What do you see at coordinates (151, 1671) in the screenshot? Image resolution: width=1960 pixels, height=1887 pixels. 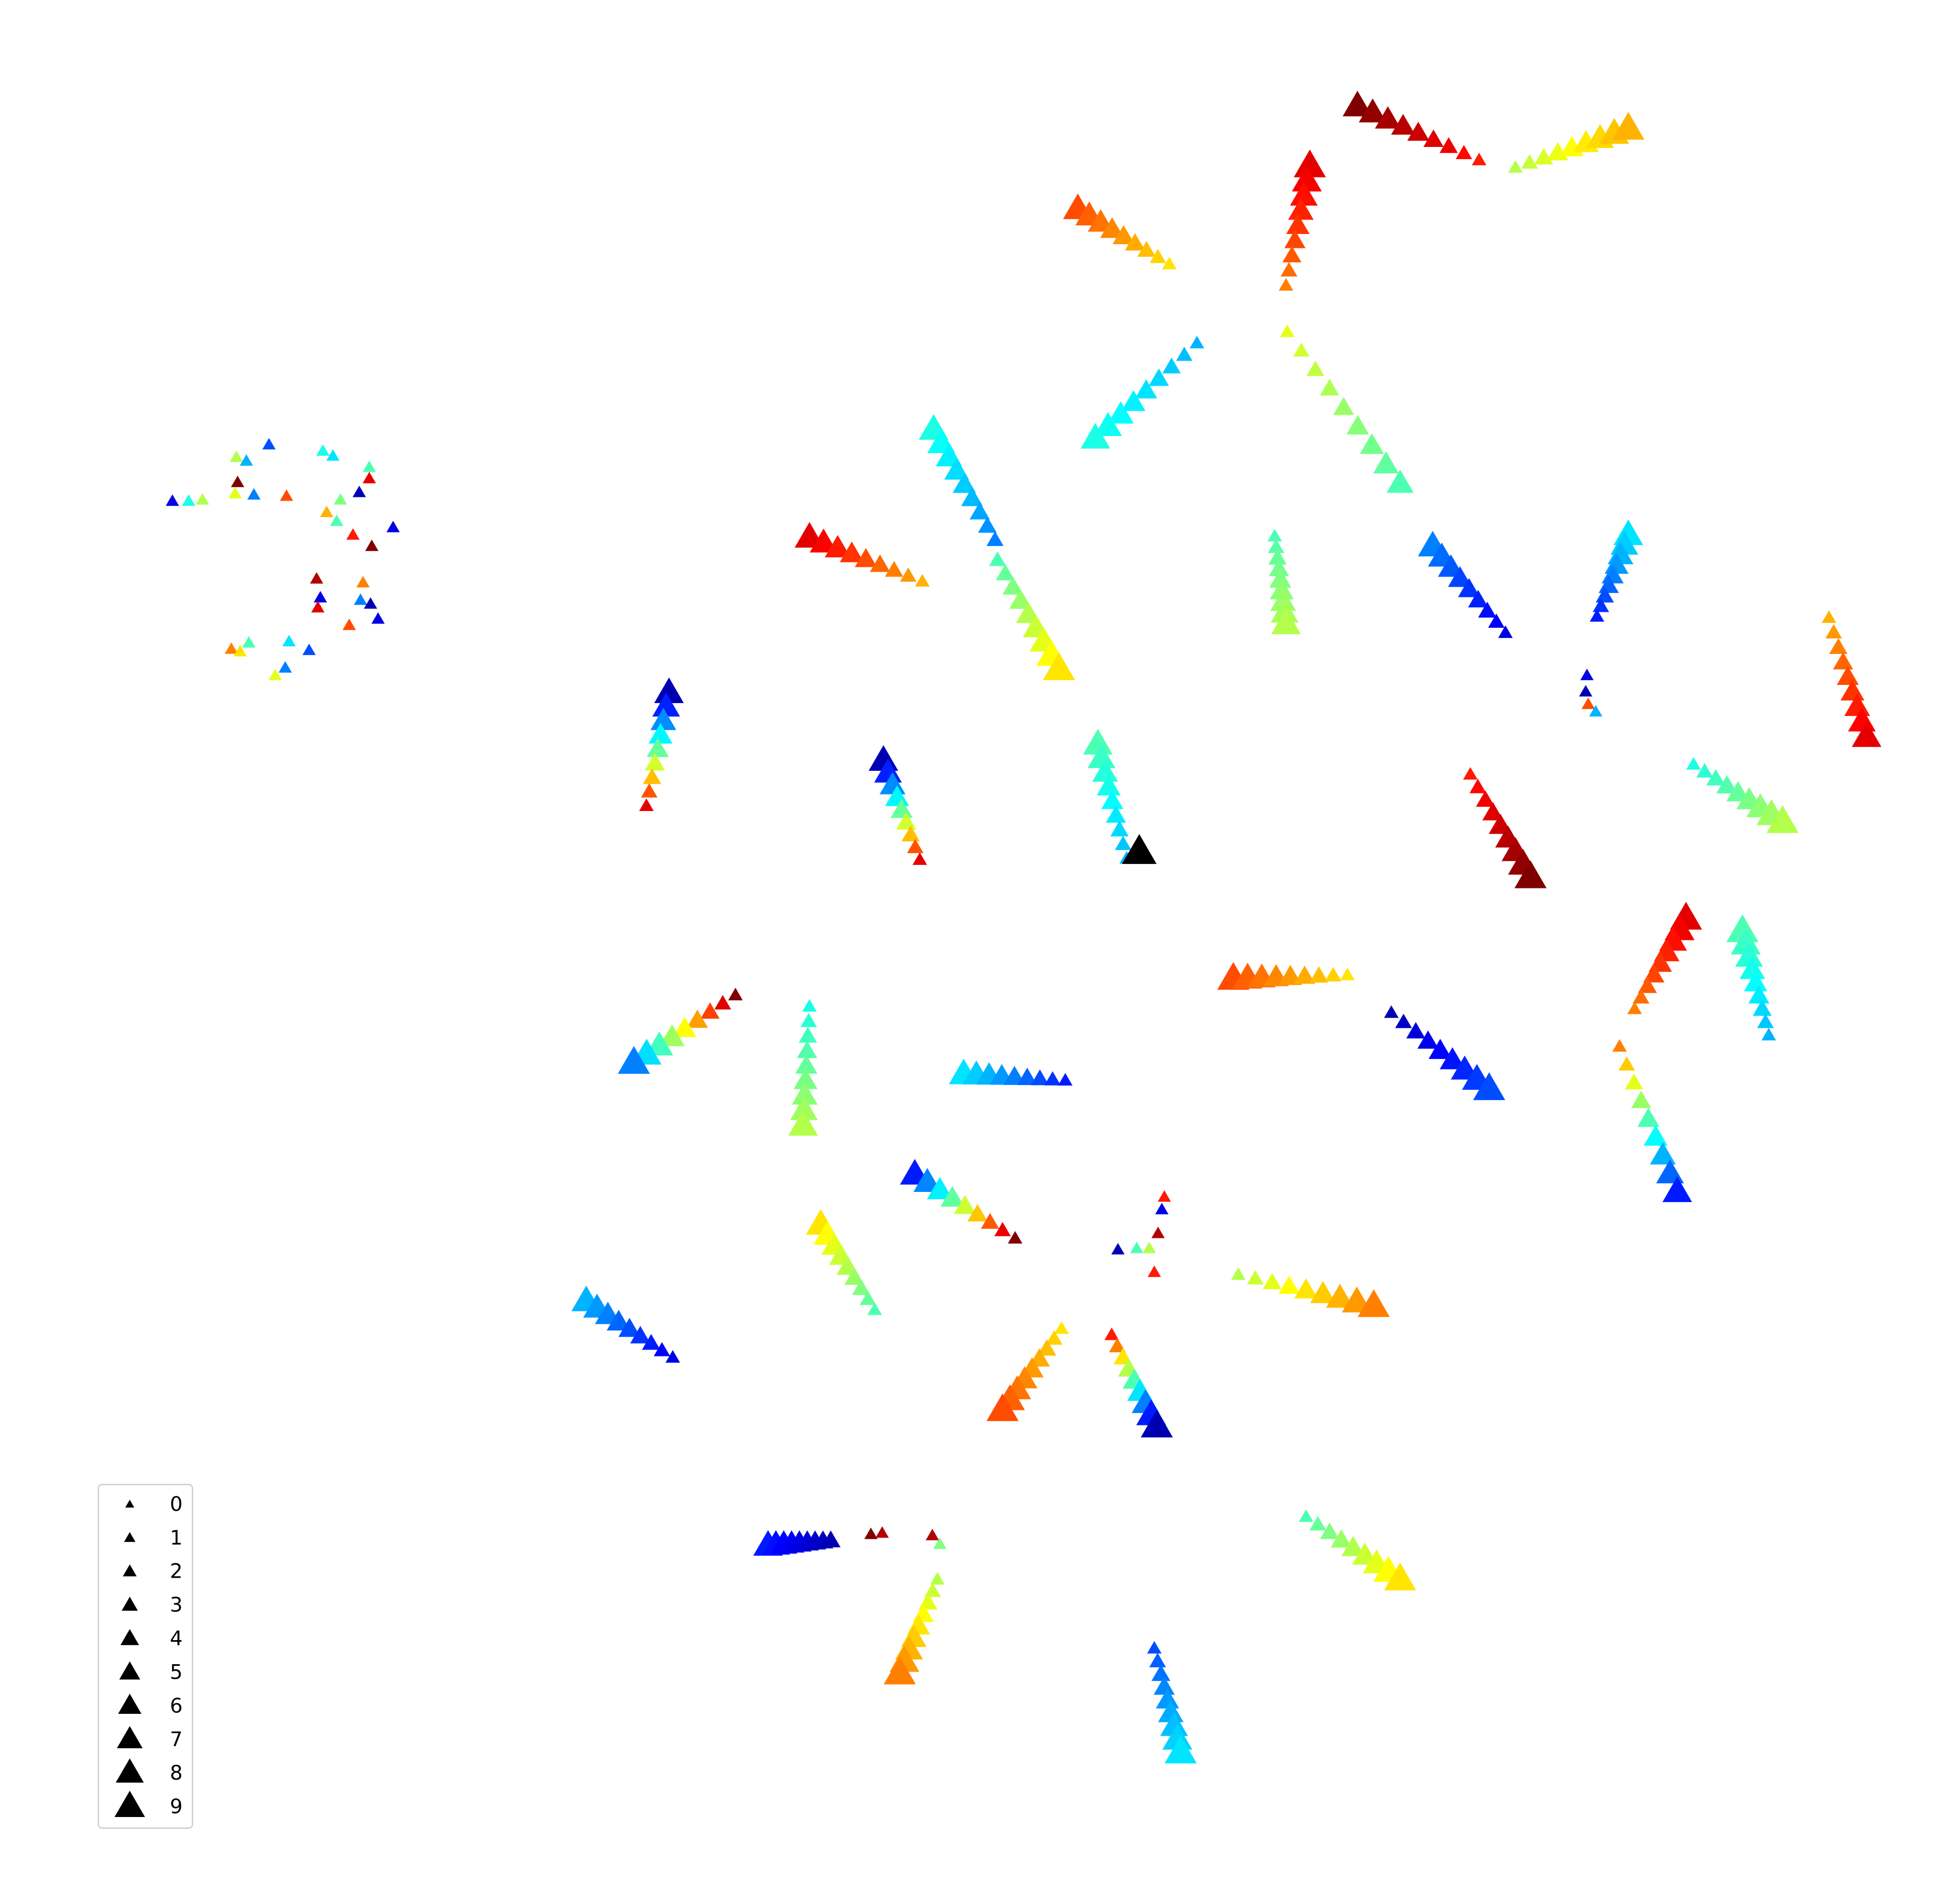 I see `legend-entry: 5` at bounding box center [151, 1671].